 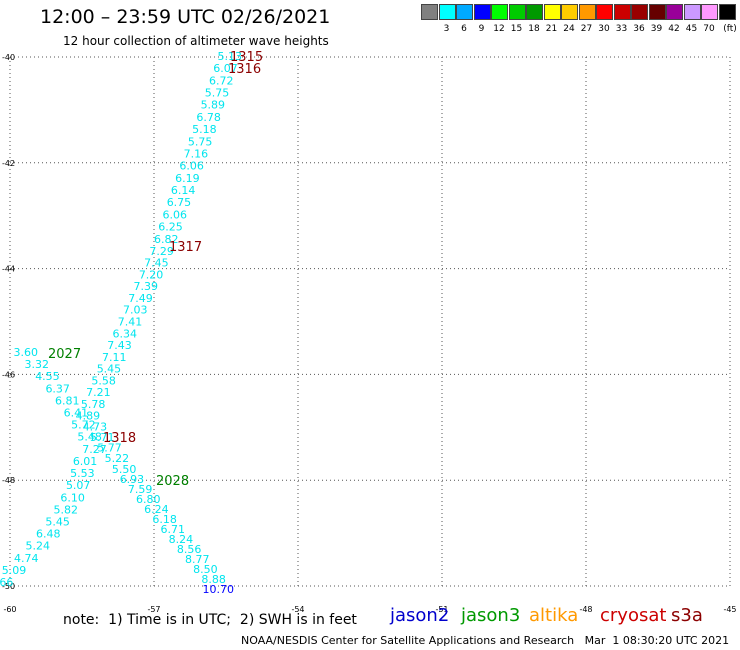 I want to click on wave-height-value: 5.78, so click(x=93, y=404).